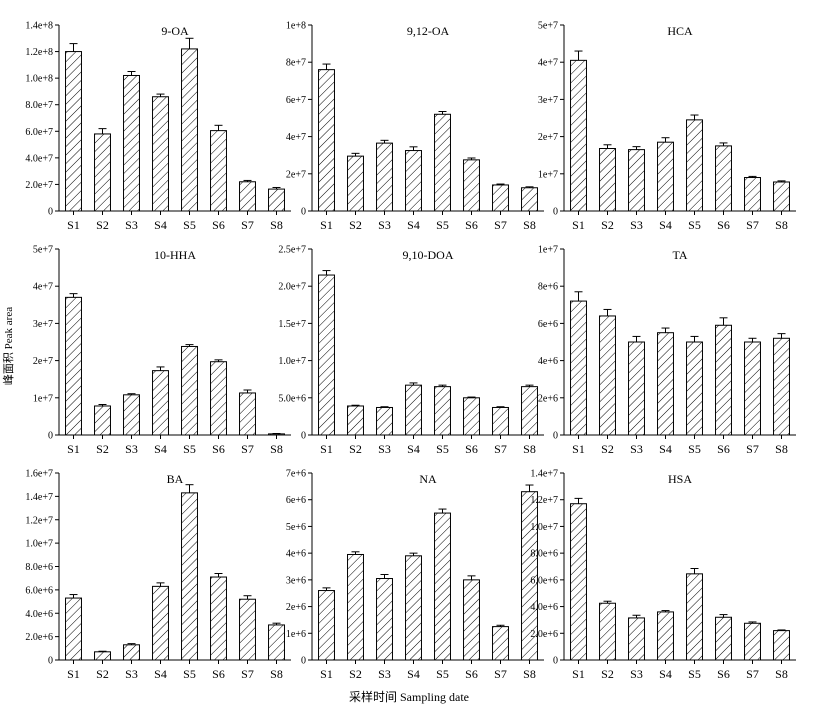 The height and width of the screenshot is (716, 818). Describe the element at coordinates (296, 100) in the screenshot. I see `y-tick-label: 6e+7` at that location.